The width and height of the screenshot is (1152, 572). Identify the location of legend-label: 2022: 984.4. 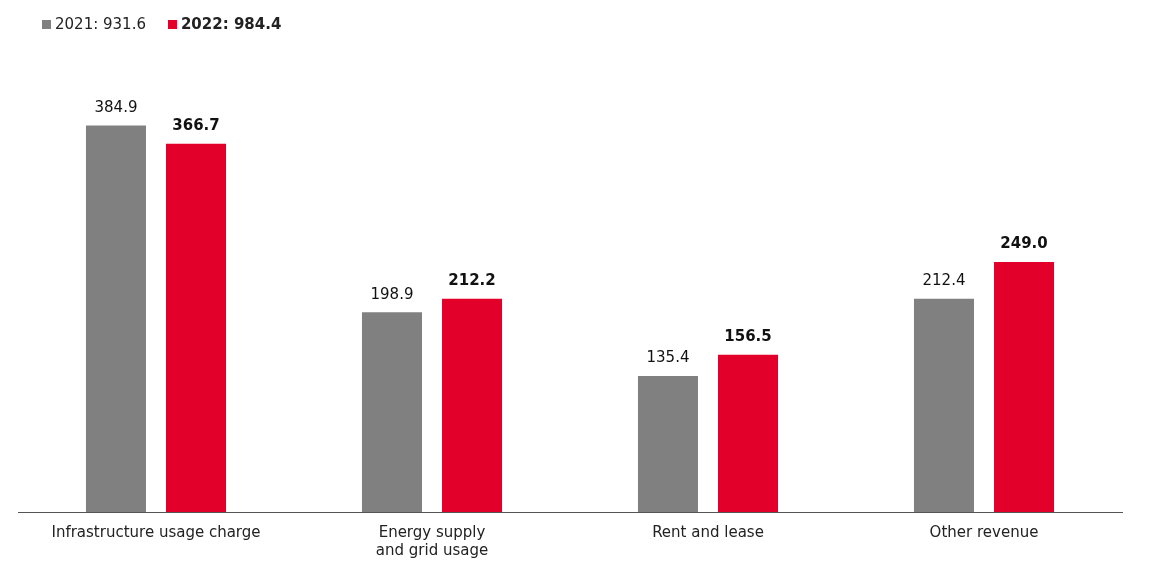
(231, 24).